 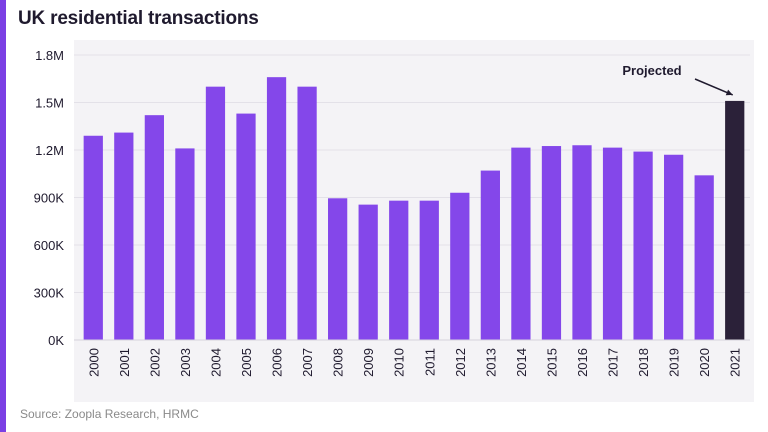 I want to click on x-tick-label: 2010, so click(x=399, y=362).